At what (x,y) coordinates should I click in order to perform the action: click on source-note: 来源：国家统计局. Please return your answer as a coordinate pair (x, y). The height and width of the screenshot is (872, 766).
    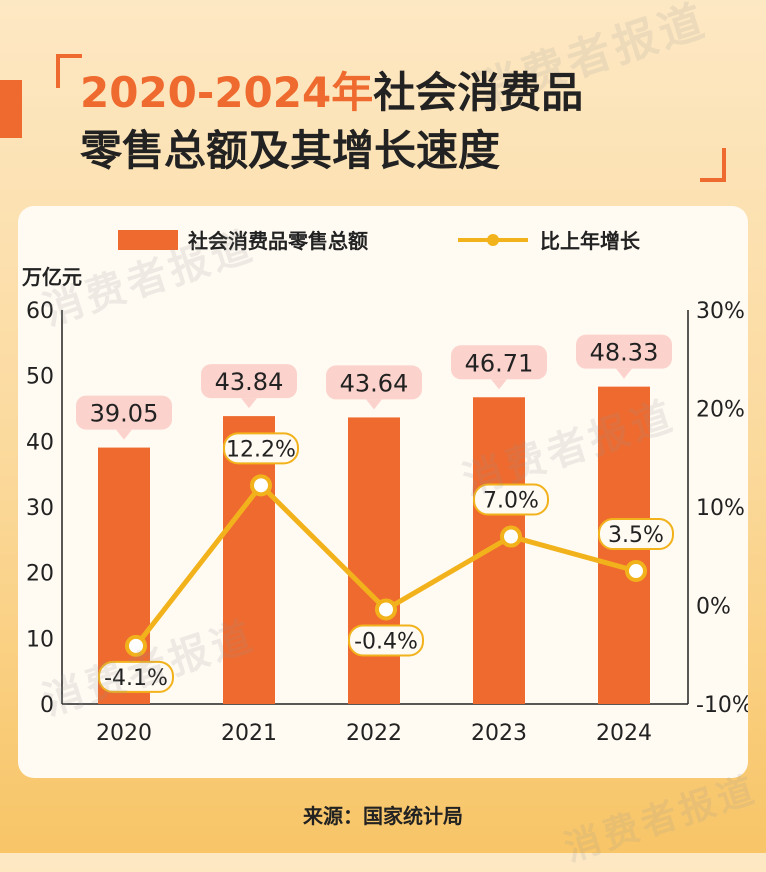
    Looking at the image, I should click on (383, 816).